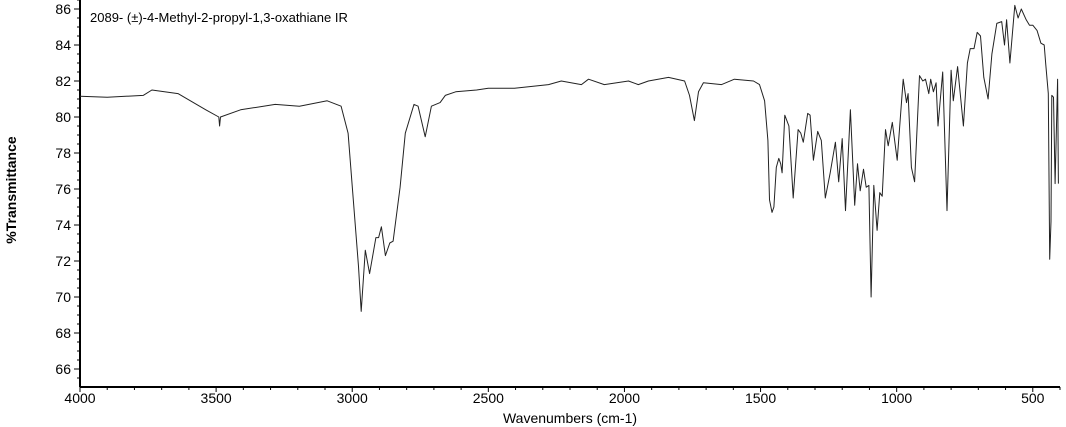  I want to click on x-tick-label: 500, so click(1033, 398).